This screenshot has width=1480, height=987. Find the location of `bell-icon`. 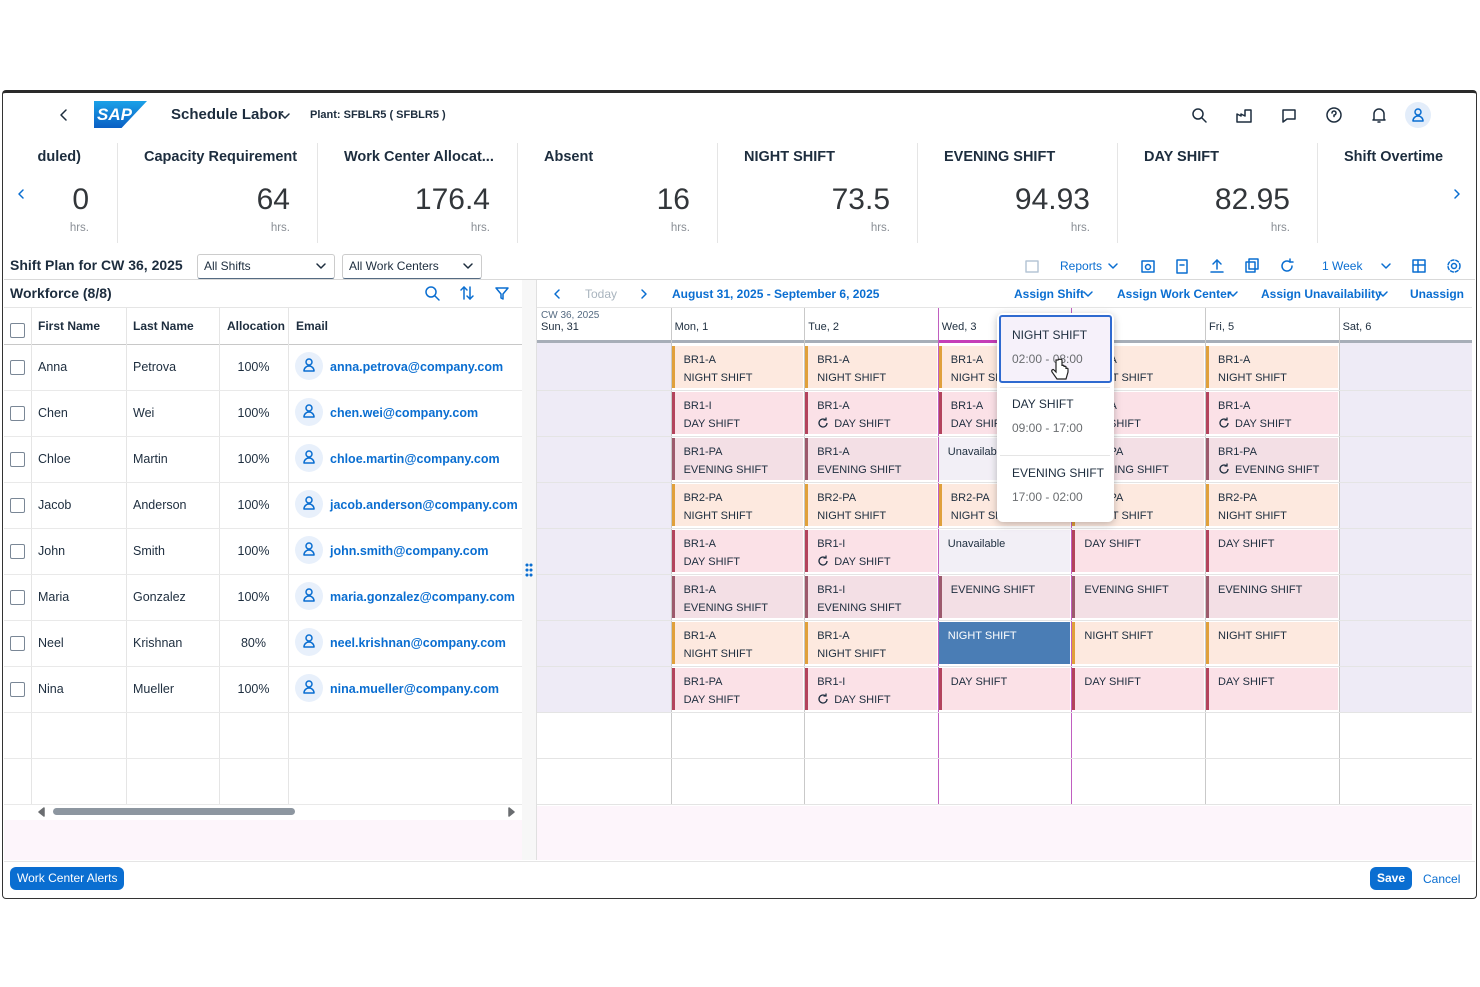

bell-icon is located at coordinates (1379, 115).